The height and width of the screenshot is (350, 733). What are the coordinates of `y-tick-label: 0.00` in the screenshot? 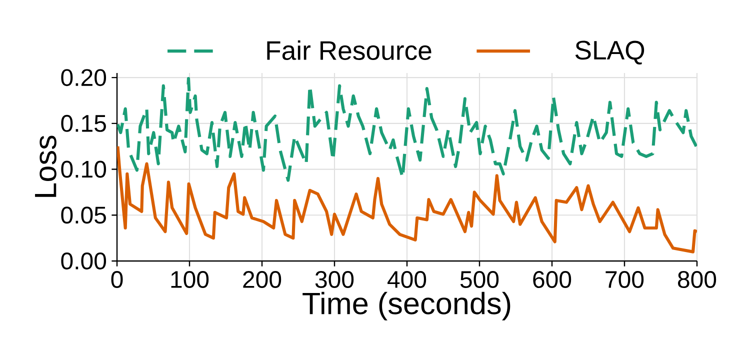 It's located at (83, 261).